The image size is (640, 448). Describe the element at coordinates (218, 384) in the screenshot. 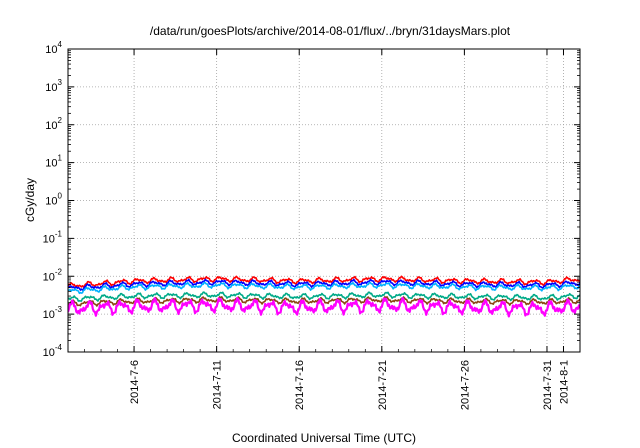

I see `x-tick-label: 2014-7-11` at that location.